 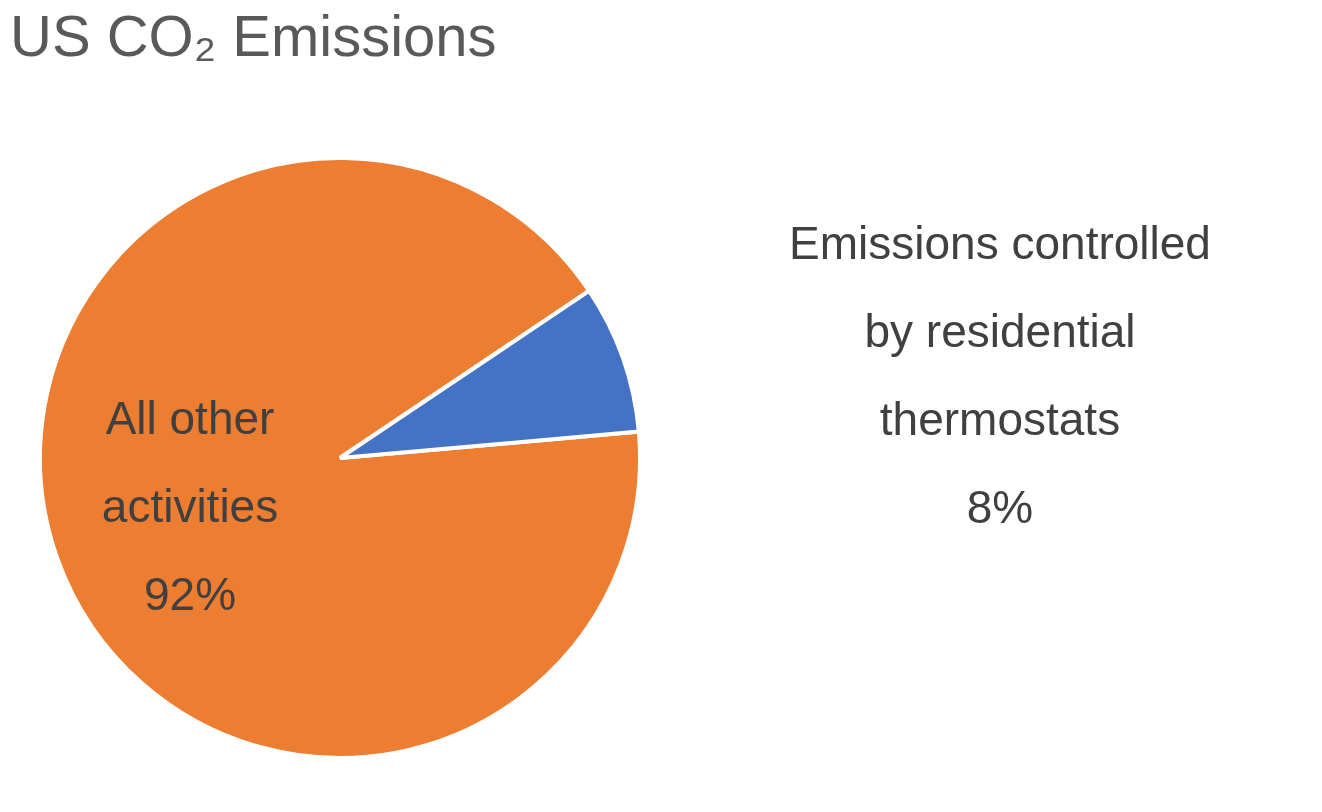 I want to click on data-label: 8%, so click(x=1000, y=507).